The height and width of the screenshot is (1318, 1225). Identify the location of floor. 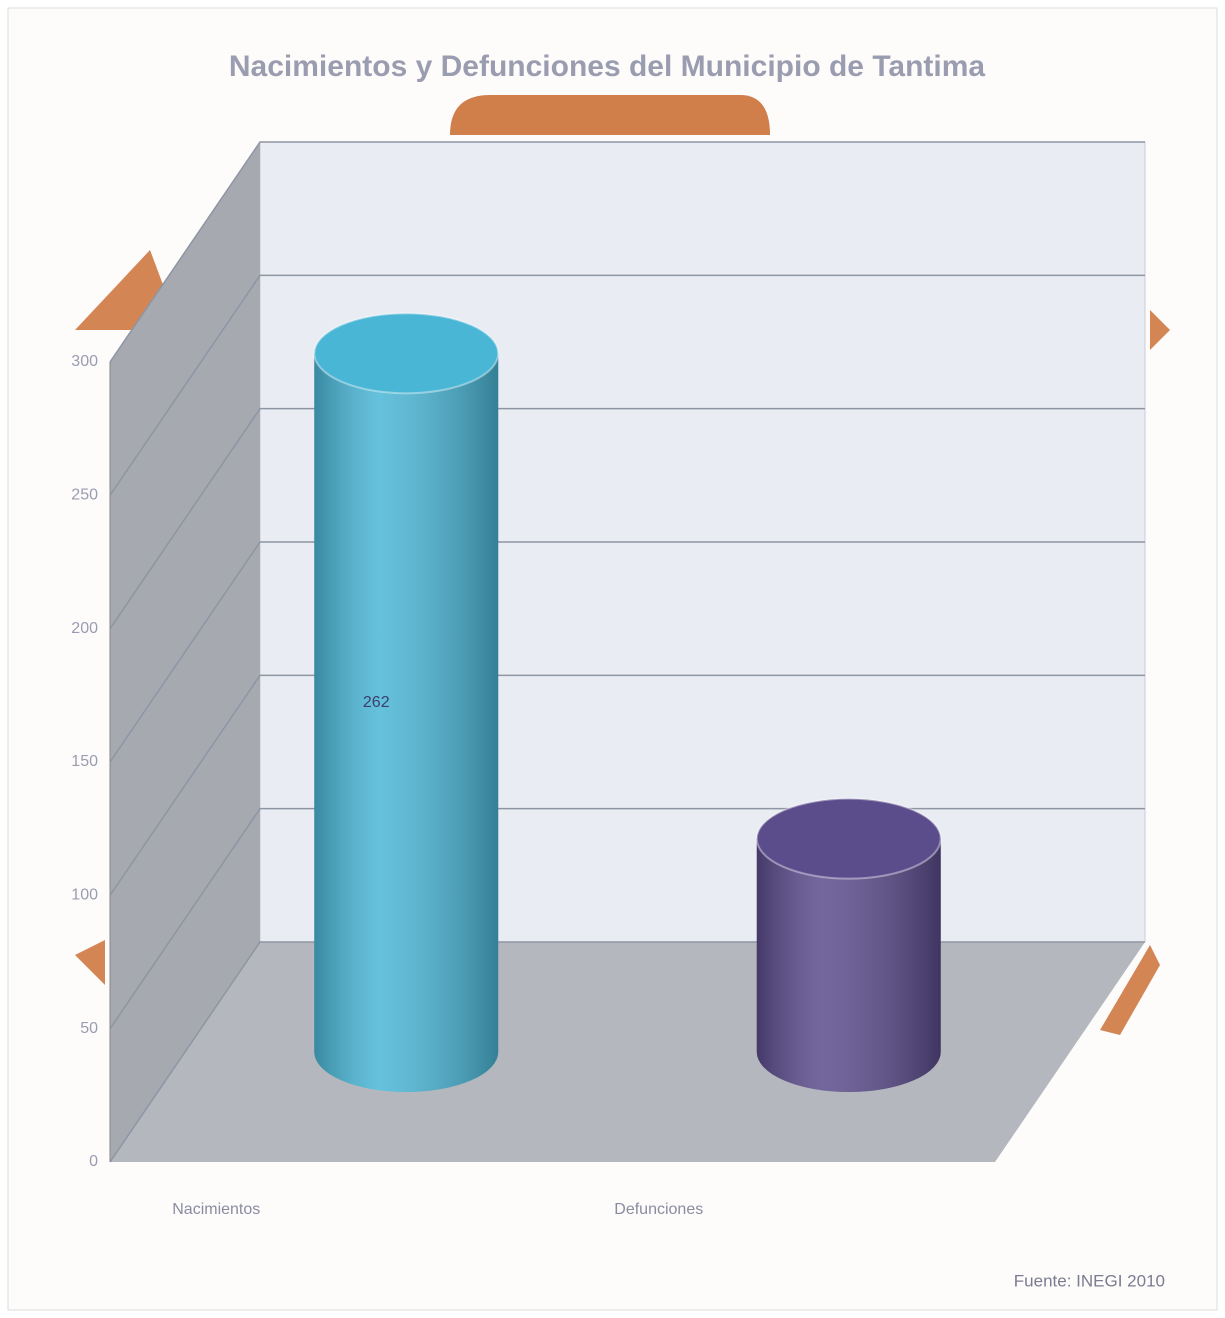
(627, 1052).